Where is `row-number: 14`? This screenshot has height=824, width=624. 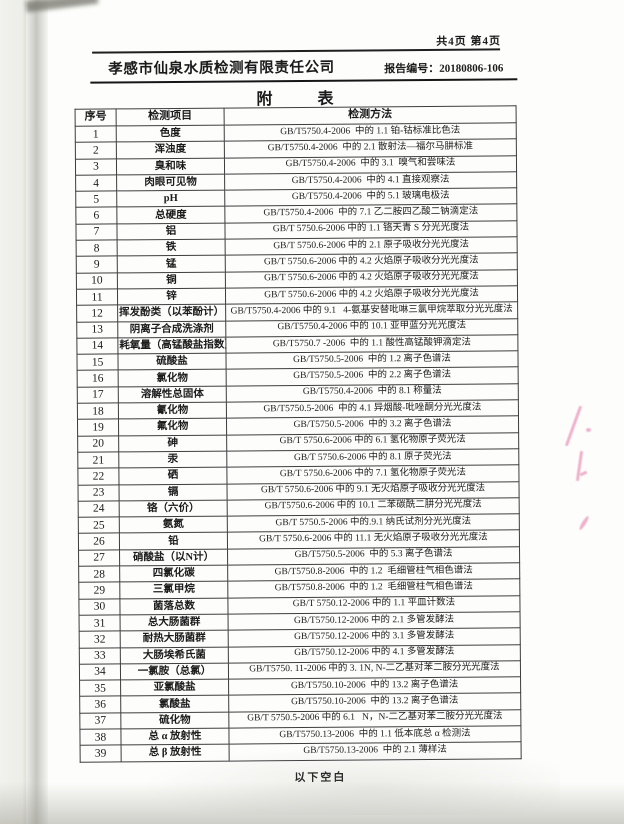
row-number: 14 is located at coordinates (97, 346).